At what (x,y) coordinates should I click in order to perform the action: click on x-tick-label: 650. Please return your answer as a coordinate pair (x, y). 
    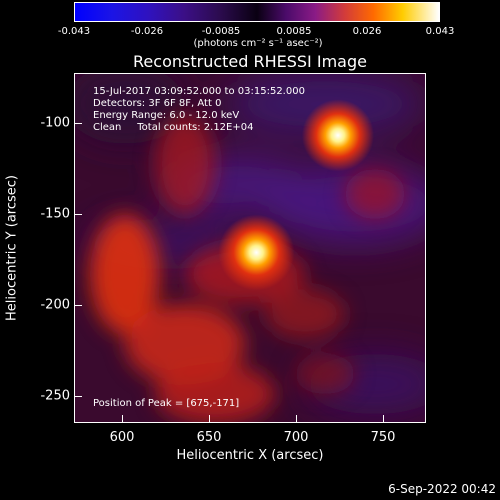
    Looking at the image, I should click on (209, 437).